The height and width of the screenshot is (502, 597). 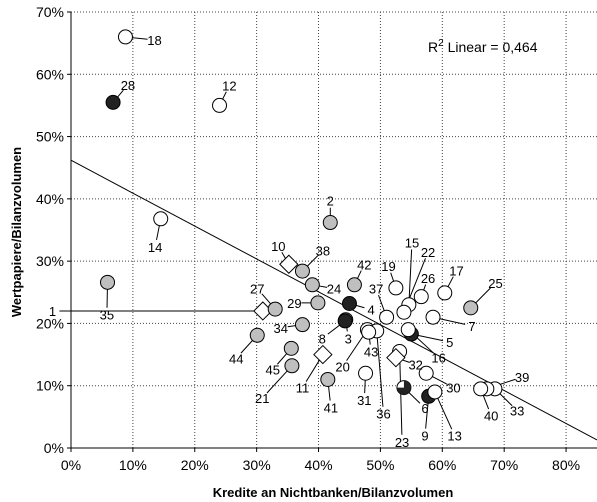 I want to click on x-tick-label: 50%, so click(x=380, y=465).